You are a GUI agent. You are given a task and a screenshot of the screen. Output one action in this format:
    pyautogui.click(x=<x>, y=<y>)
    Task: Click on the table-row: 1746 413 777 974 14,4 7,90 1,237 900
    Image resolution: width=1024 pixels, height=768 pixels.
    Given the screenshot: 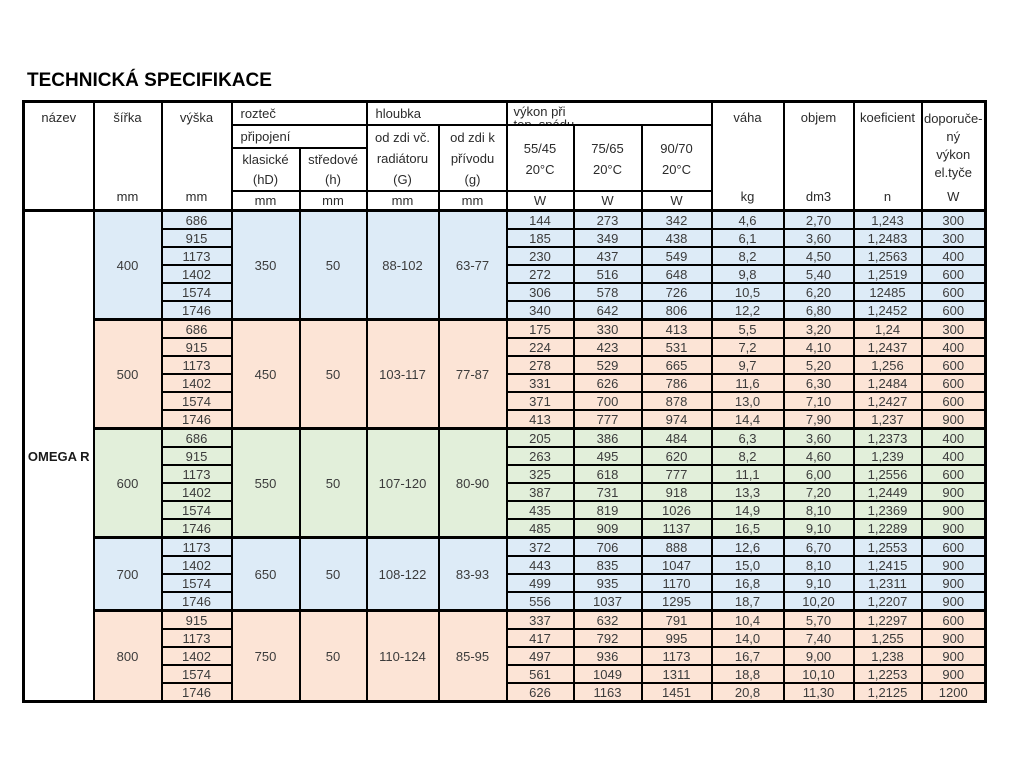 What is the action you would take?
    pyautogui.click(x=505, y=419)
    